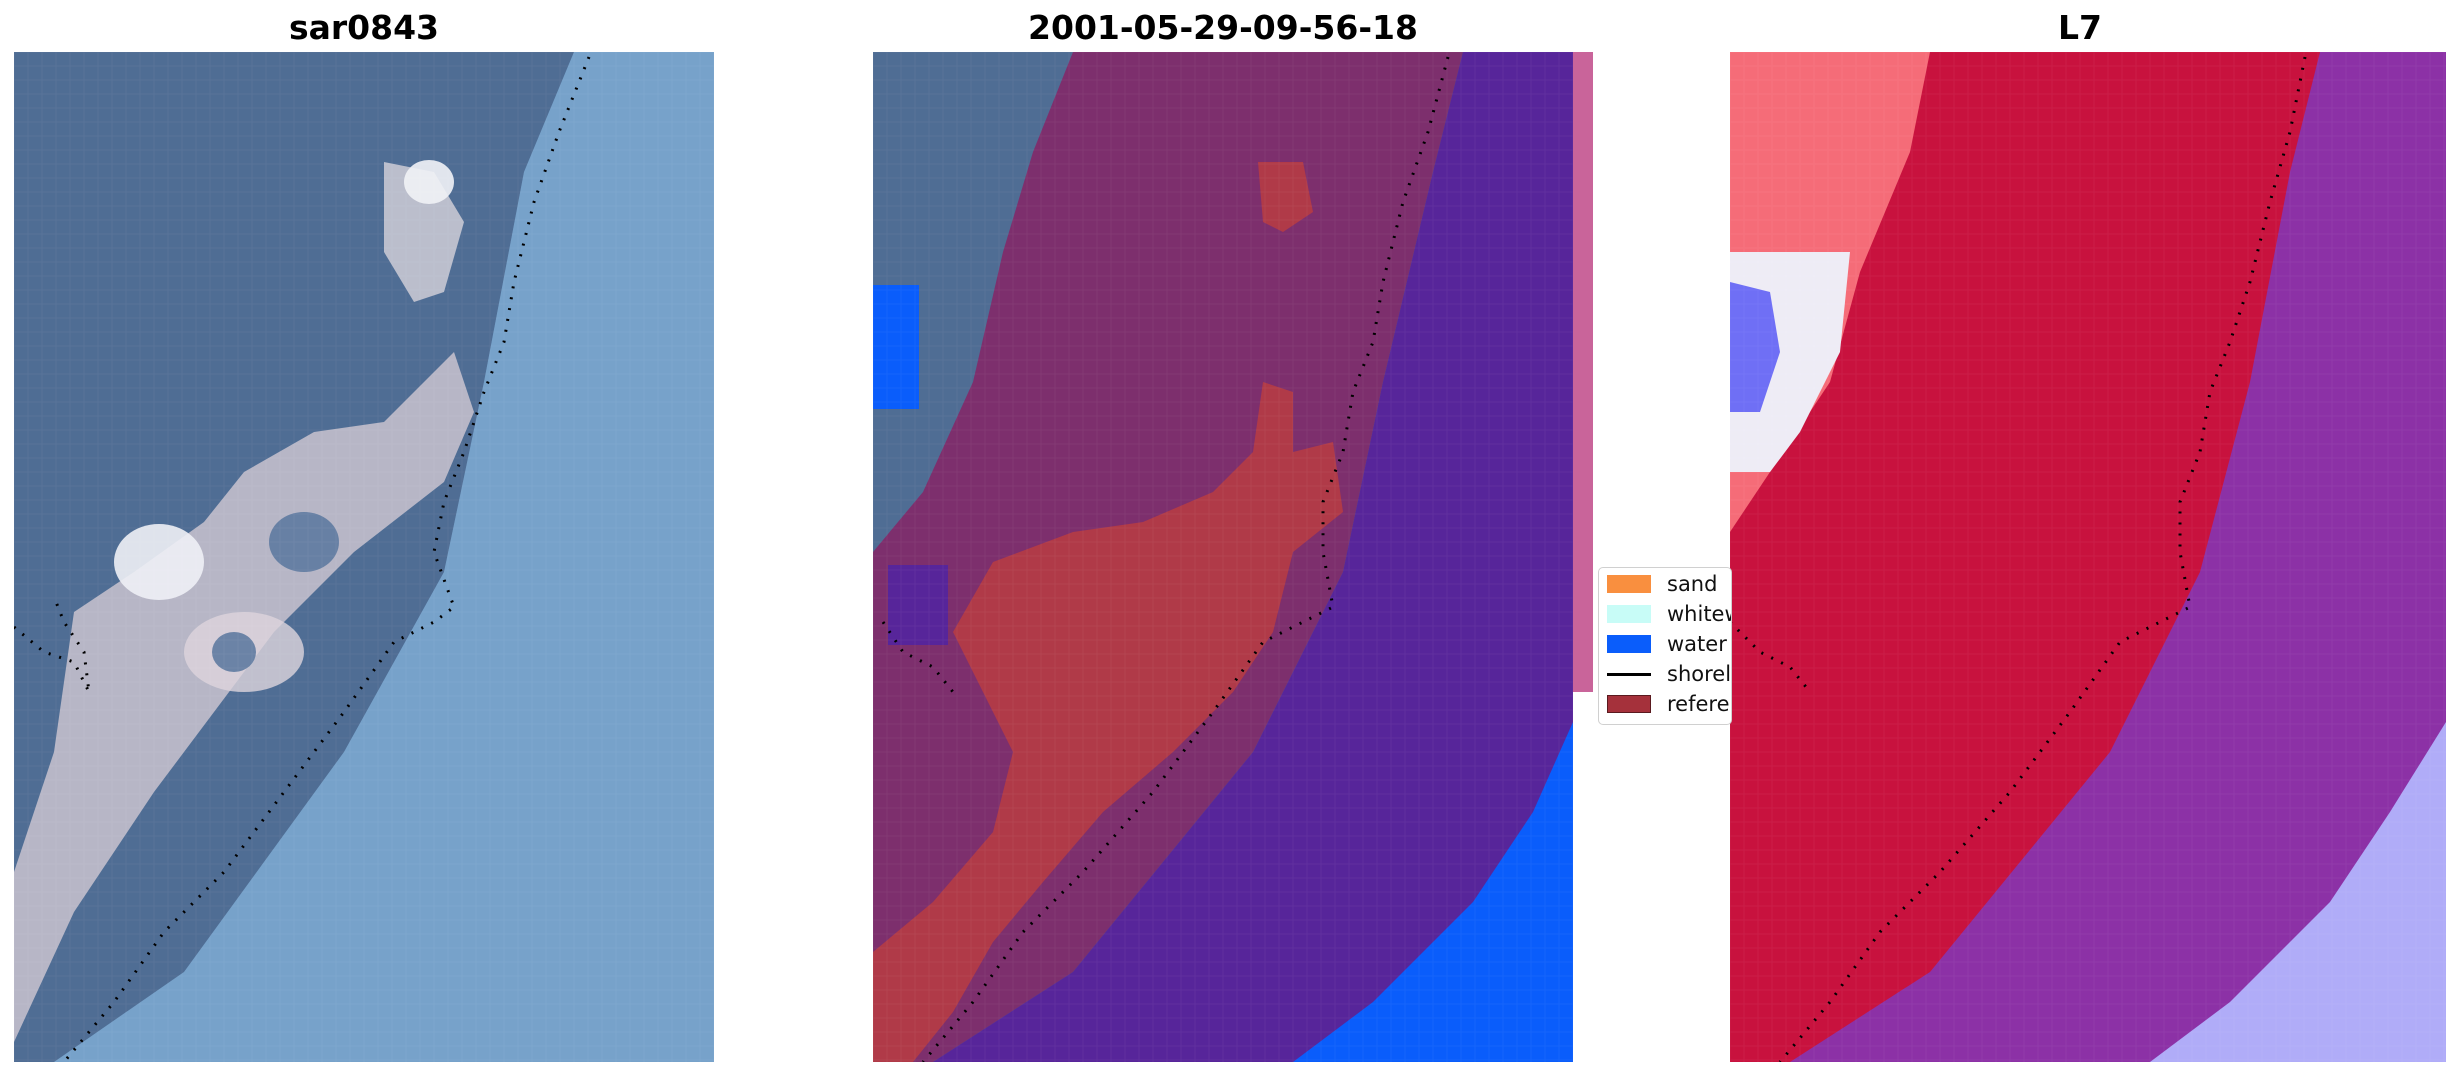  What do you see at coordinates (1629, 674) in the screenshot?
I see `legend-swatch-shoreline` at bounding box center [1629, 674].